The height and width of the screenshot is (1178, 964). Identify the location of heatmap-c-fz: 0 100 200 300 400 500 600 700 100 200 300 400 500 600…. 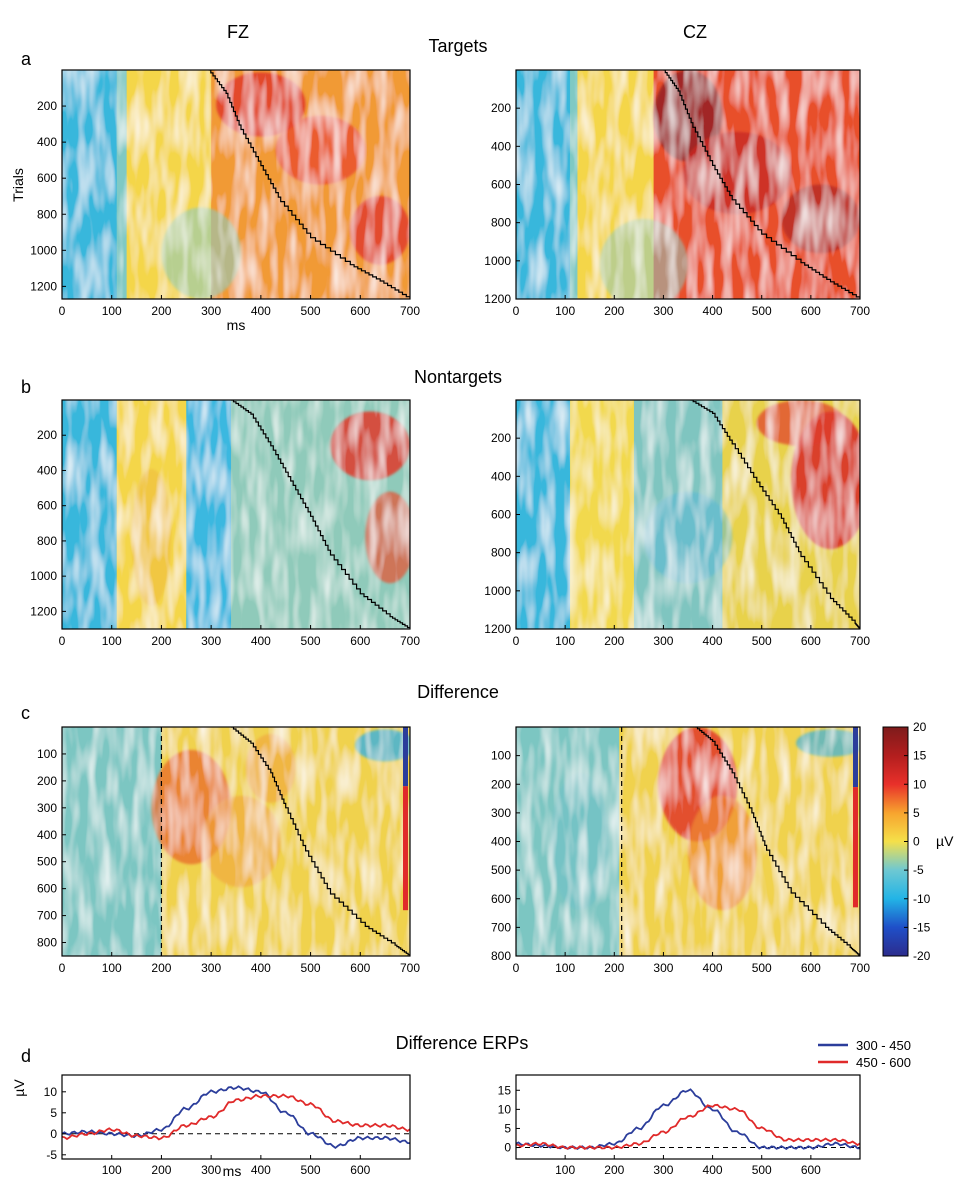
(228, 850).